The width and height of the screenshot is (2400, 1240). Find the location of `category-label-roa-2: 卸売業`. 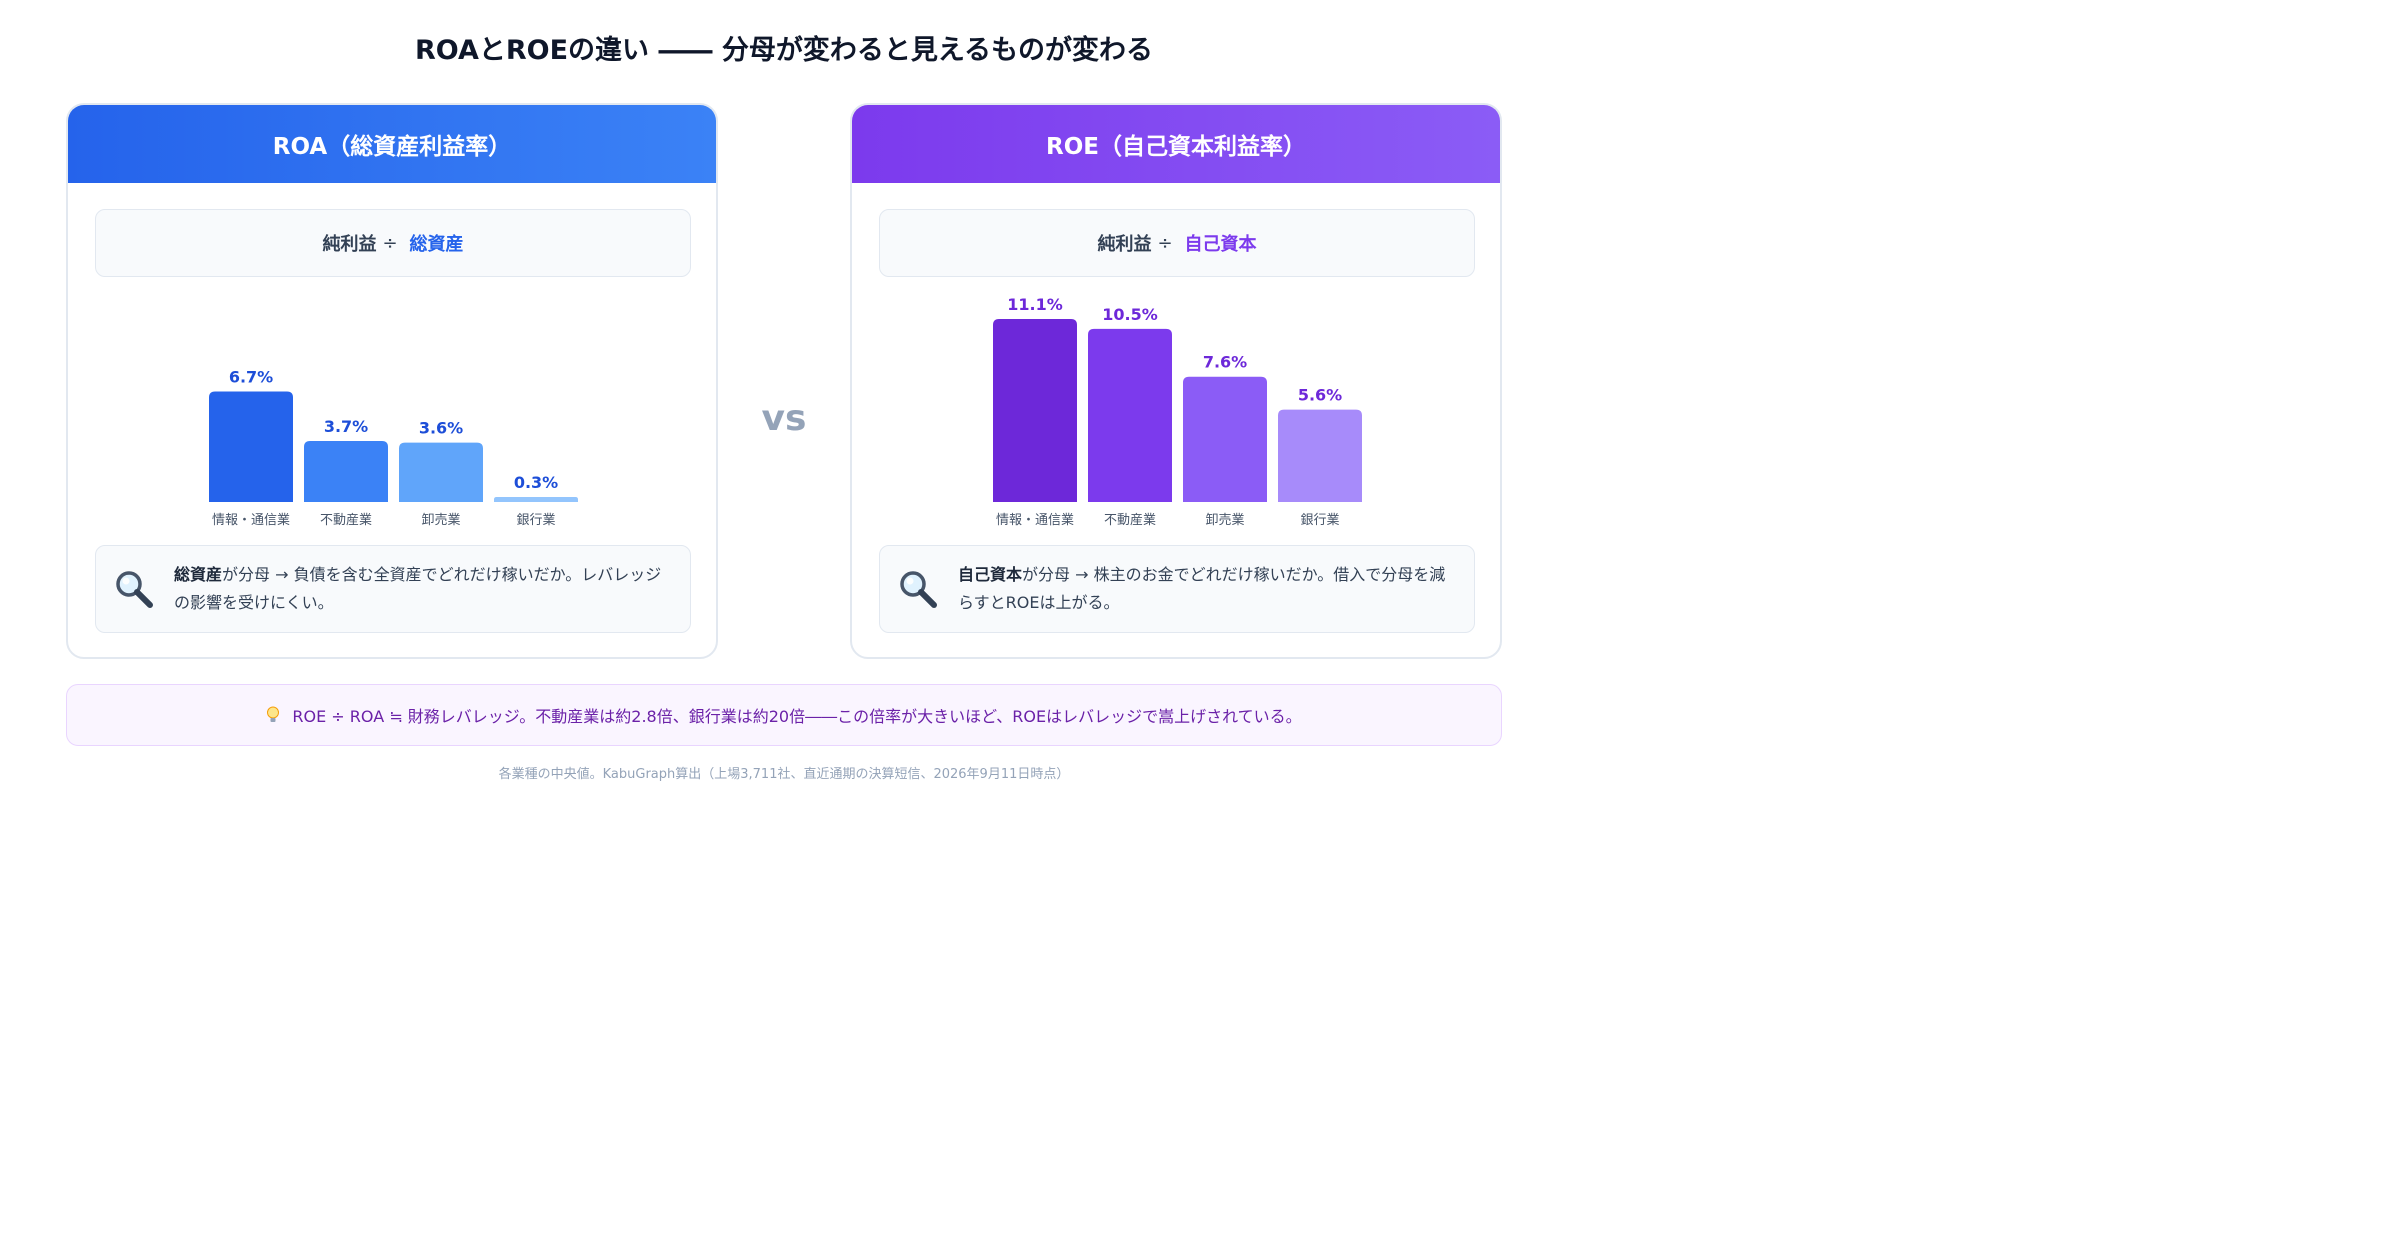

category-label-roa-2: 卸売業 is located at coordinates (440, 520).